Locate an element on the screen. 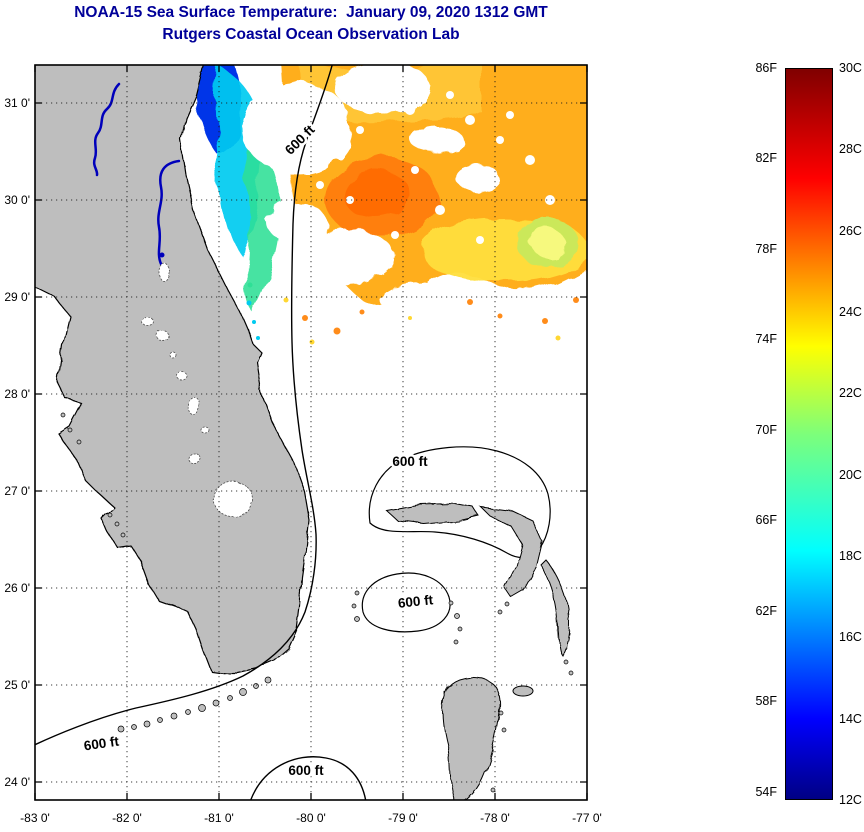  x-tick-label: -78 0' is located at coordinates (495, 818).